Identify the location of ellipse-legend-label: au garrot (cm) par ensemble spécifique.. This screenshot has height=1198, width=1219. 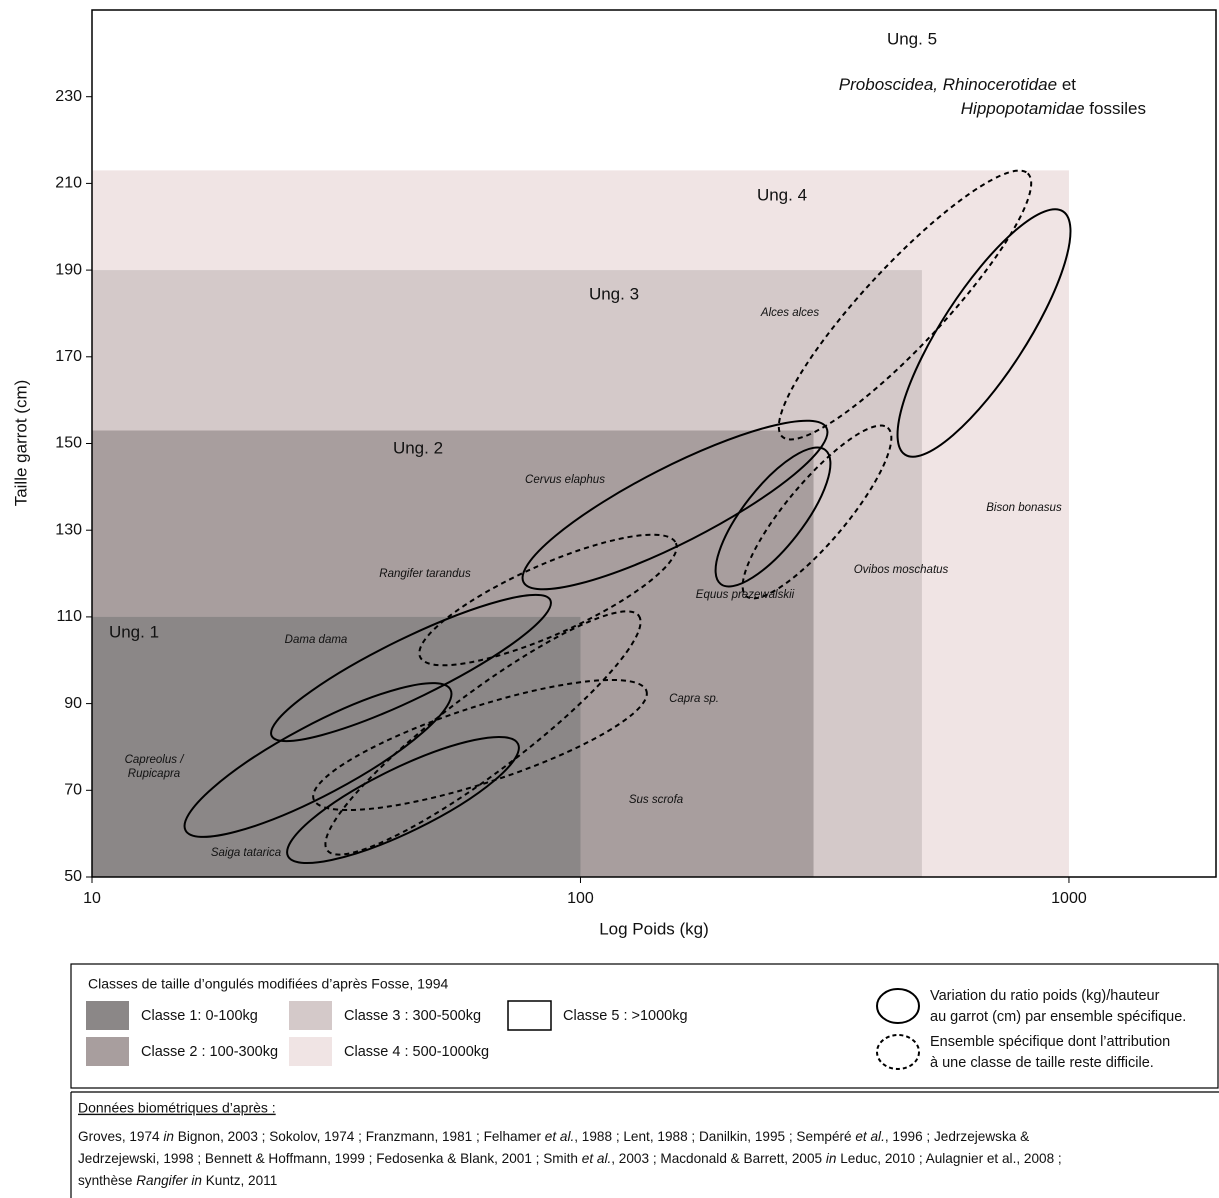
(1058, 1017).